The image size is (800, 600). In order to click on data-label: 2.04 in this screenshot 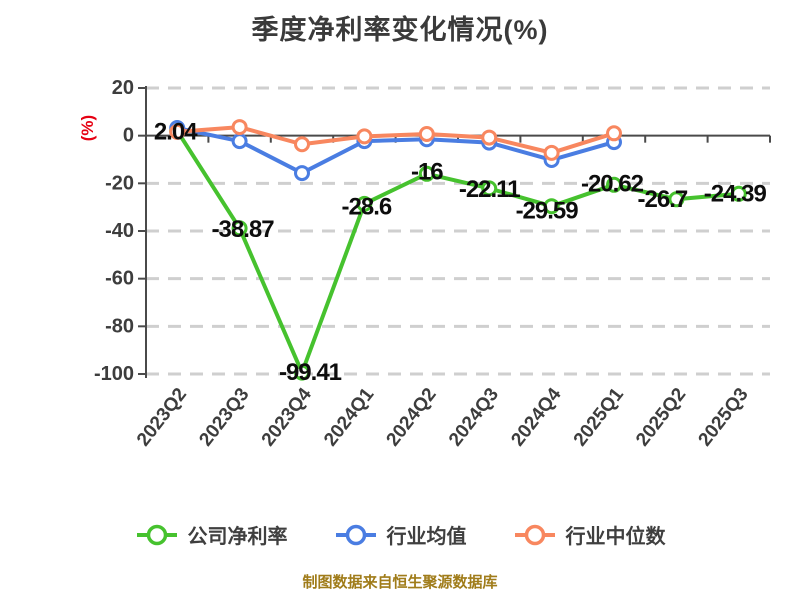, I will do `click(176, 131)`.